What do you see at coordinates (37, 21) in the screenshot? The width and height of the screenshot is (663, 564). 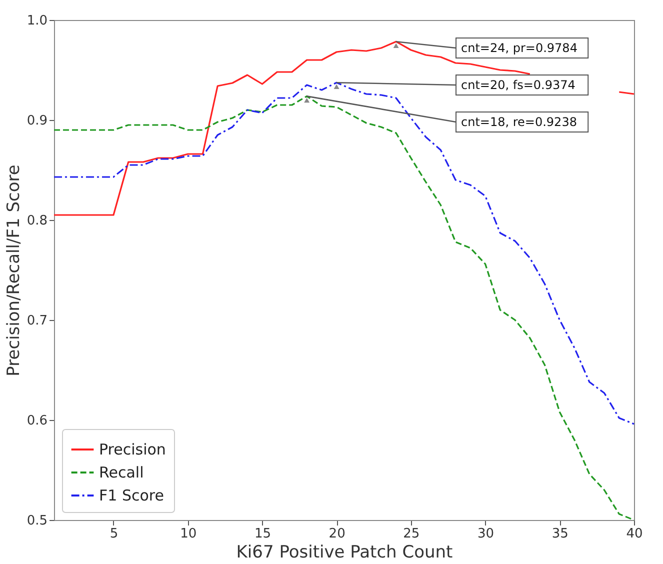 I see `y-tick-label: 1.0` at bounding box center [37, 21].